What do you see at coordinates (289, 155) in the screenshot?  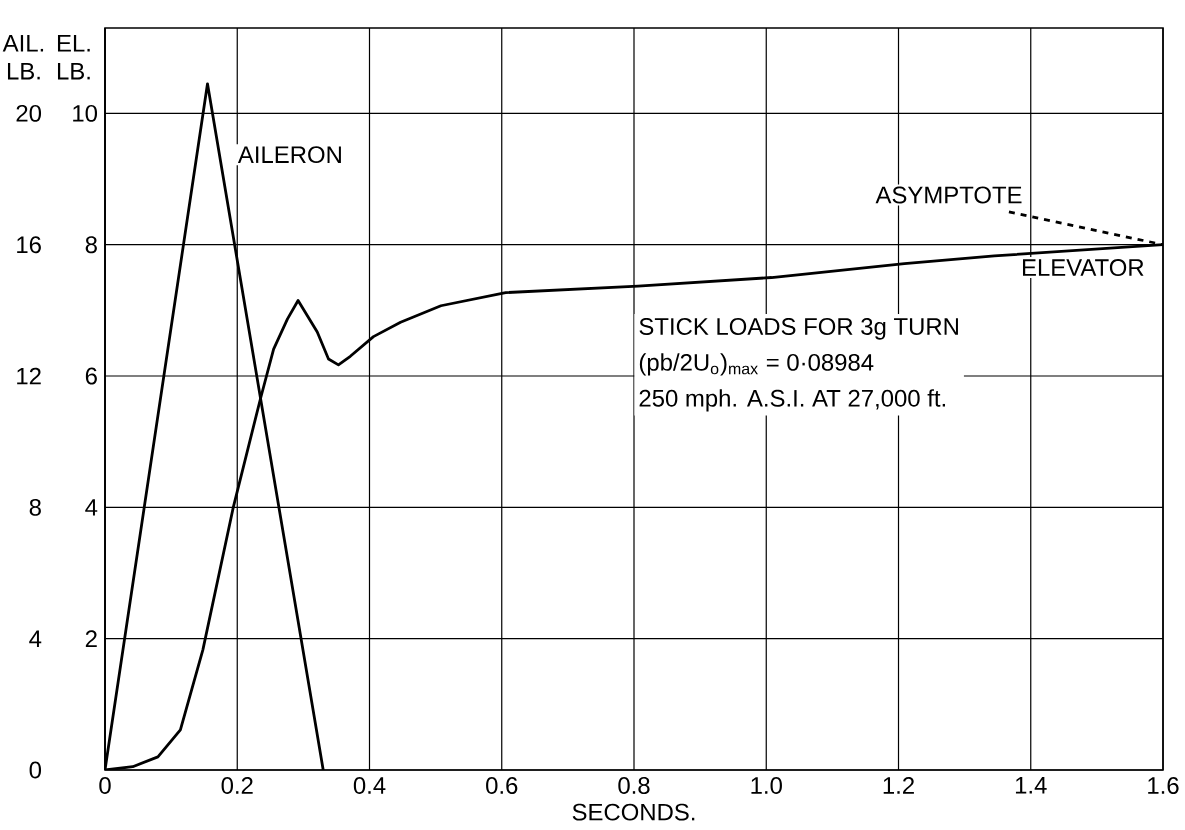 I see `series-label: AILERON` at bounding box center [289, 155].